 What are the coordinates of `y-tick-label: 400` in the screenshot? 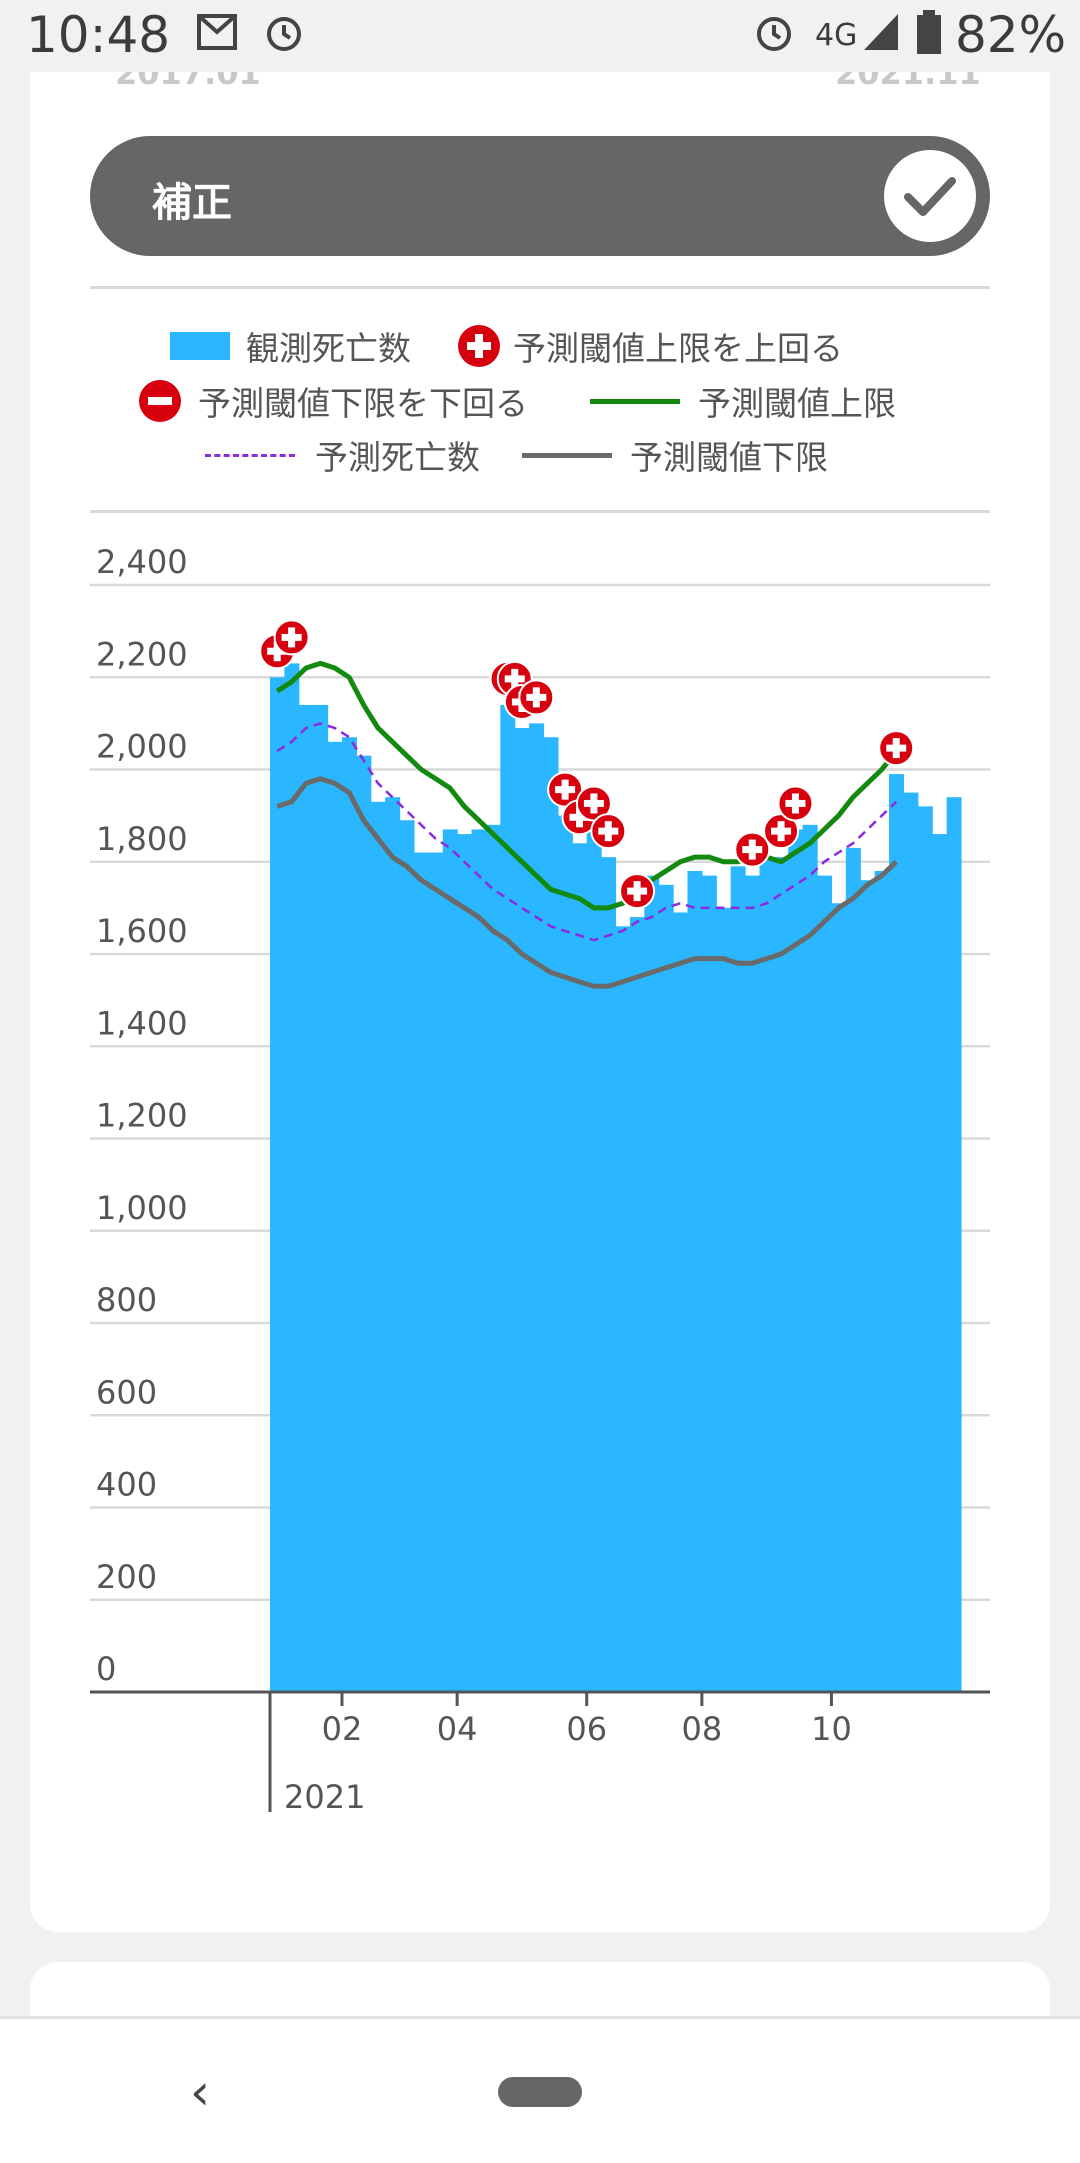 It's located at (126, 1485).